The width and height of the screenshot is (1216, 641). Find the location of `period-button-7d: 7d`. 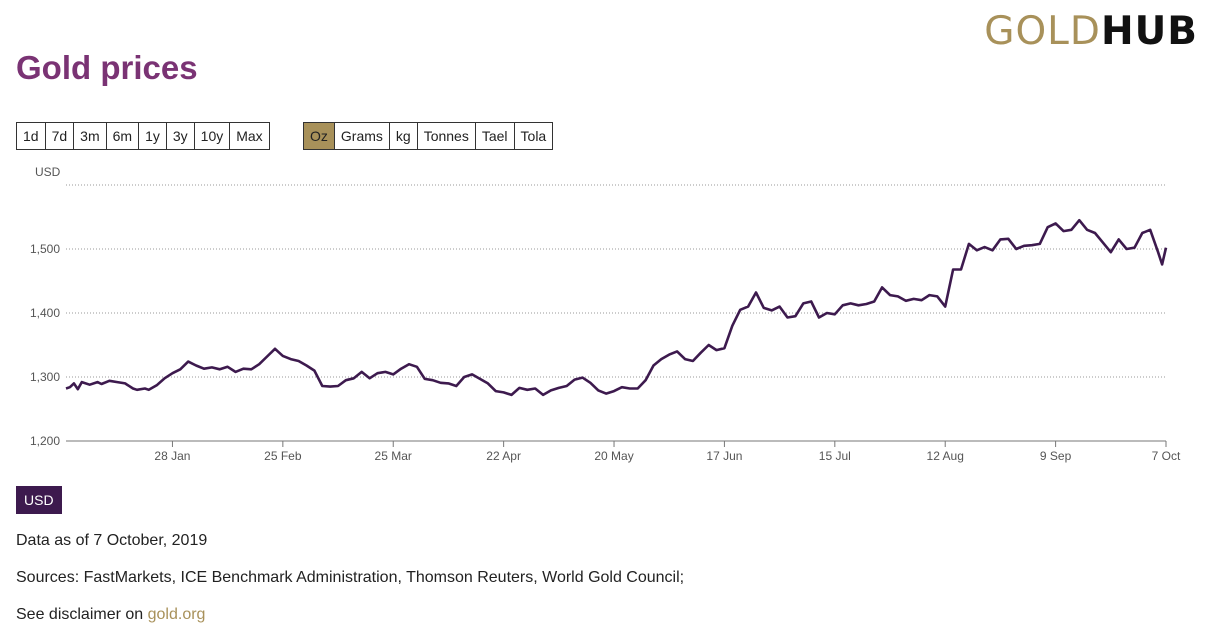

period-button-7d: 7d is located at coordinates (59, 136).